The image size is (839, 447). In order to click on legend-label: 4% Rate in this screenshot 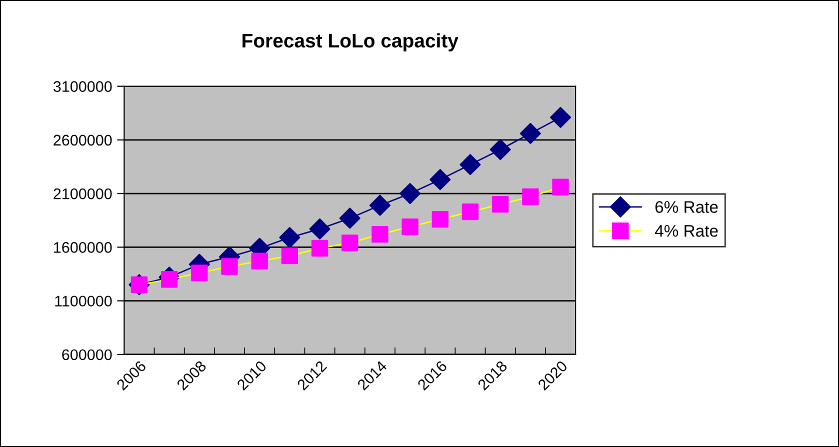, I will do `click(686, 231)`.